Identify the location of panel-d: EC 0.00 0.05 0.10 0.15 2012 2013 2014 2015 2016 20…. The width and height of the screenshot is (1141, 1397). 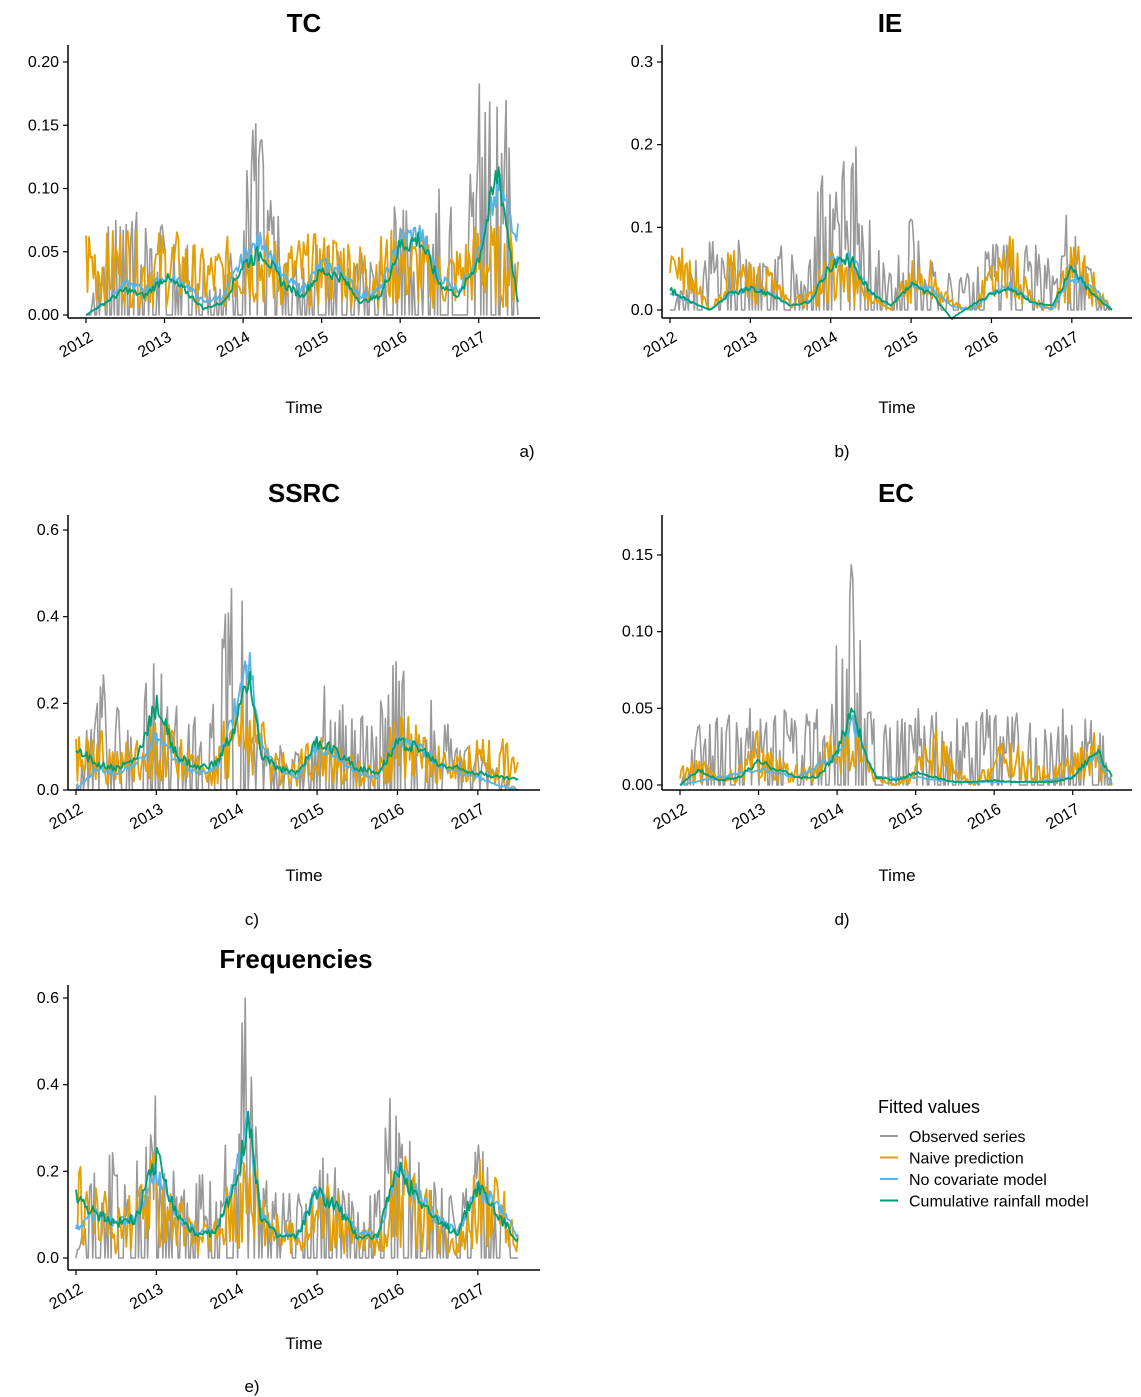
(877, 703).